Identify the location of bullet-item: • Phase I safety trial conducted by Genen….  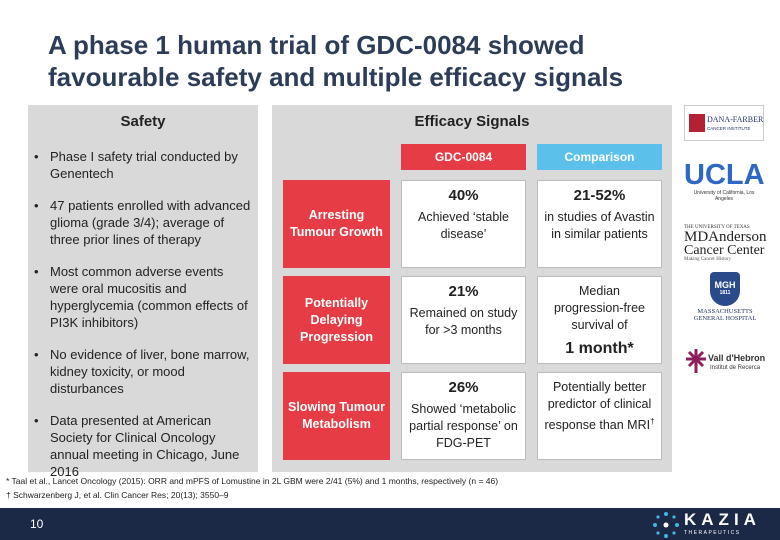
(144, 165).